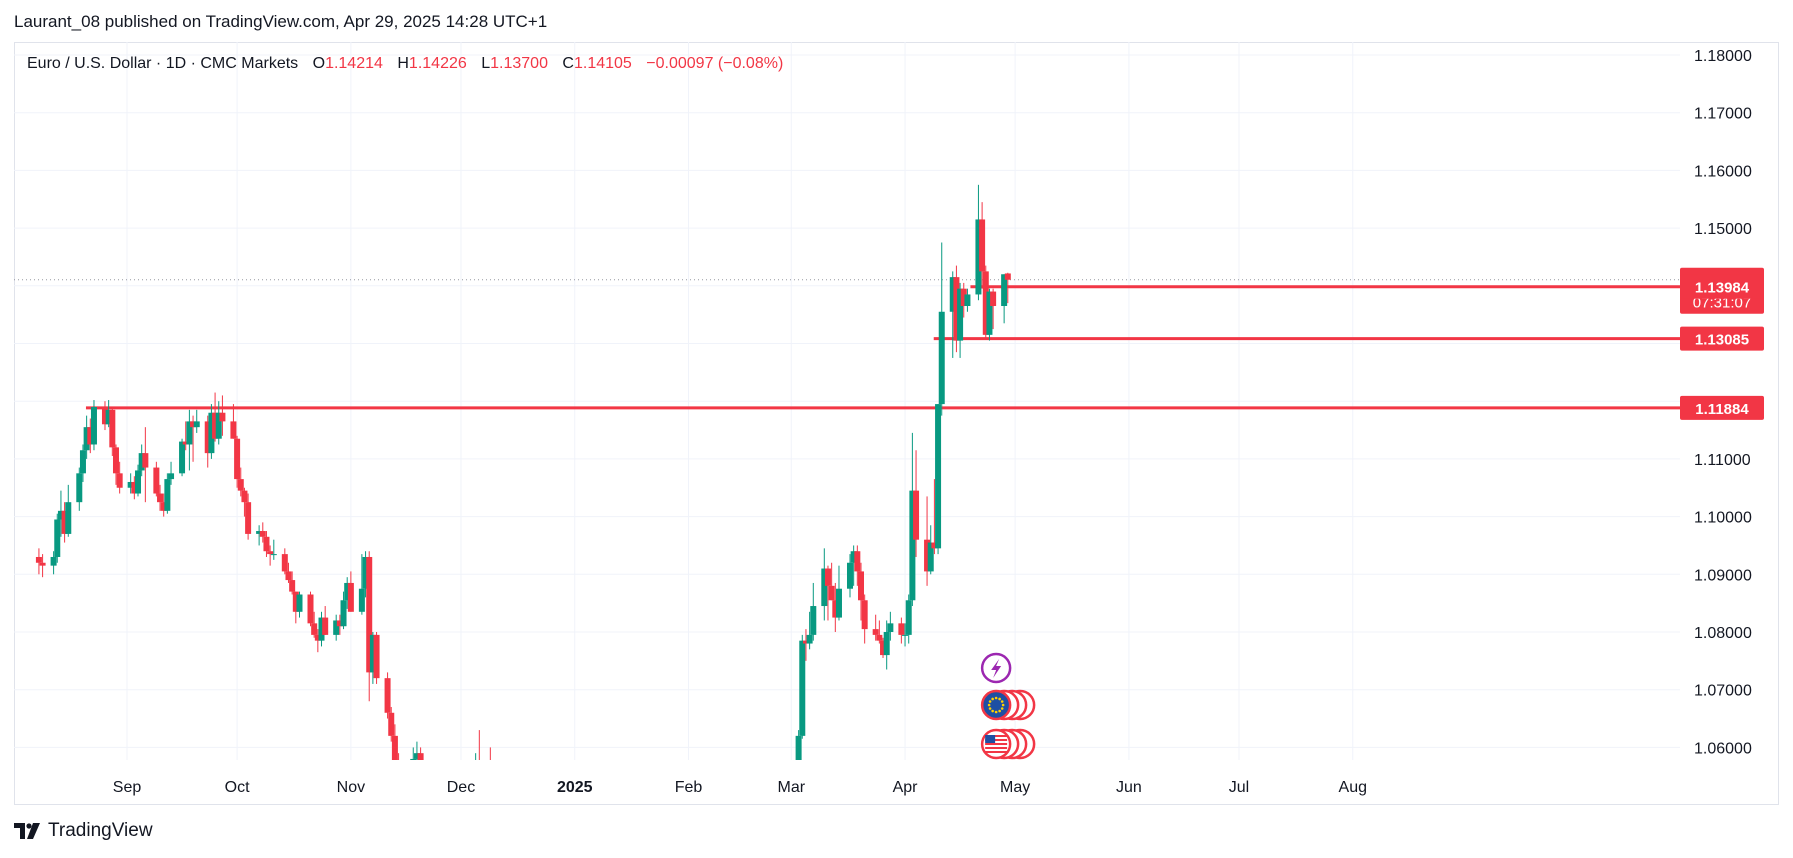 This screenshot has height=858, width=1793. I want to click on event-markers, so click(1008, 706).